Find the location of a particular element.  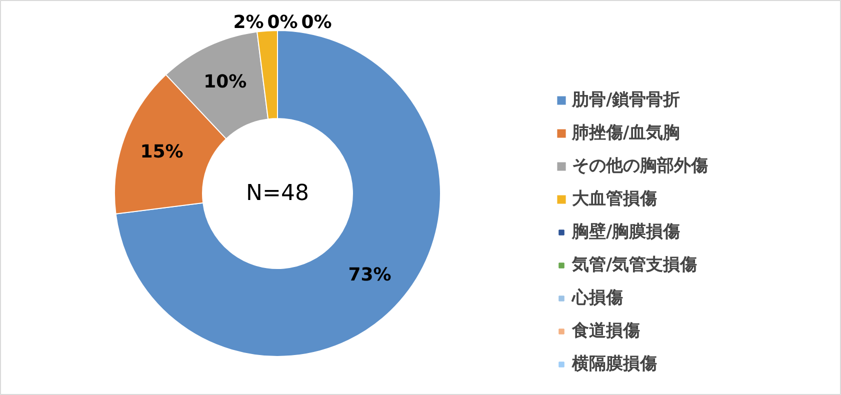

legend-label: 横隔膜損傷 is located at coordinates (614, 364).